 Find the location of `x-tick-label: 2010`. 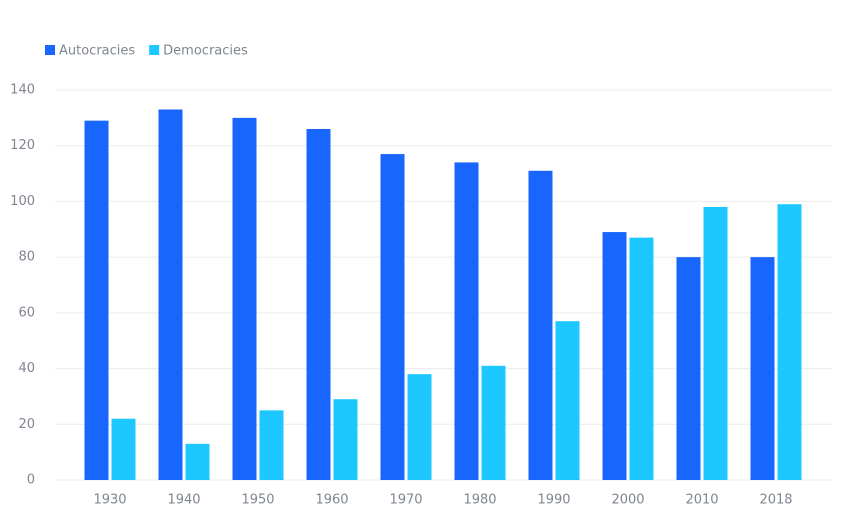

x-tick-label: 2010 is located at coordinates (701, 500).